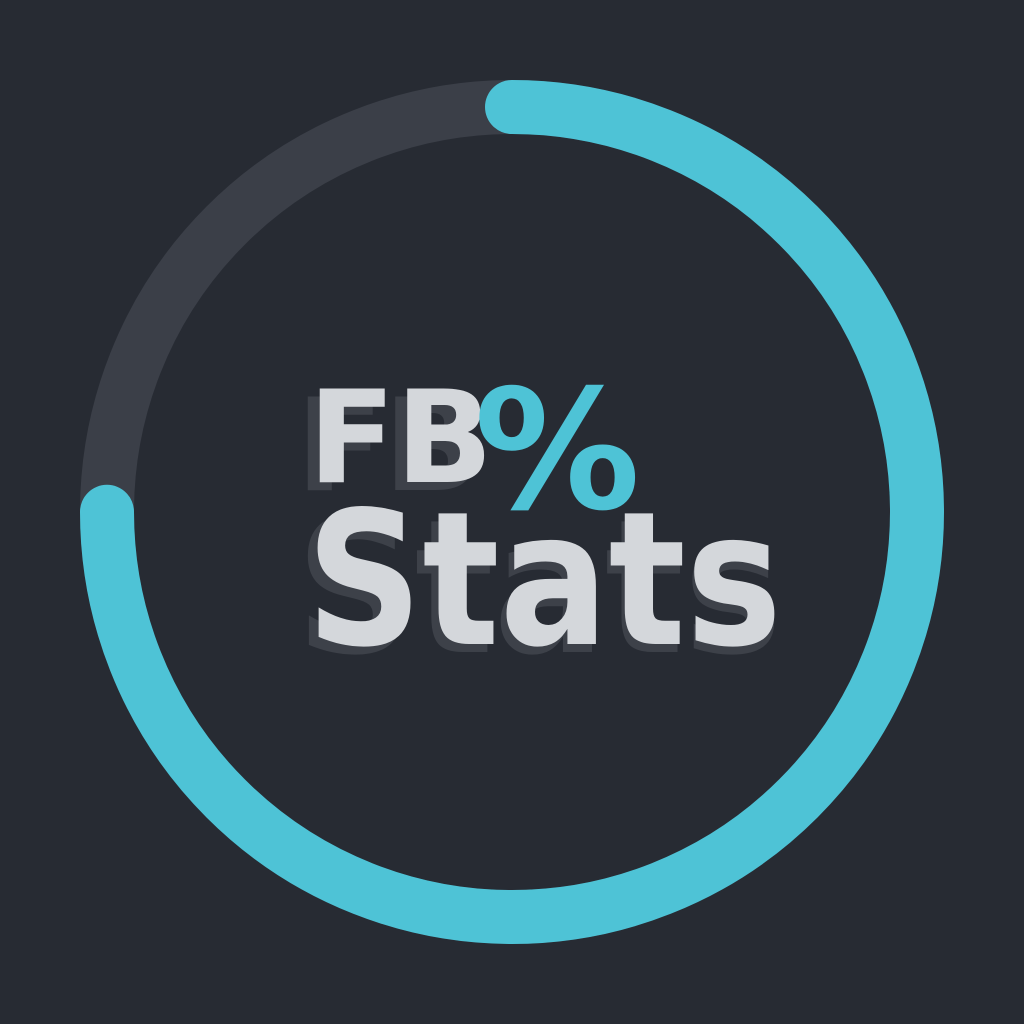 Image resolution: width=1024 pixels, height=1024 pixels. I want to click on wordmark-stats-shadow: Stats, so click(539, 587).